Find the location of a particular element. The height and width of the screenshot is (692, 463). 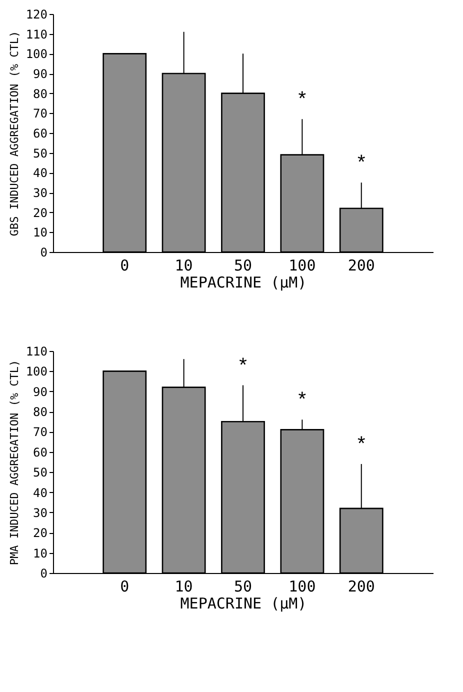

y-tick-label: 120 is located at coordinates (37, 15).